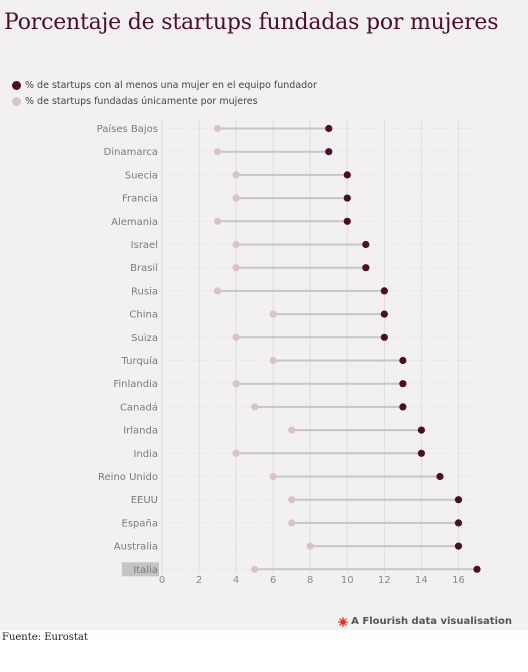  Describe the element at coordinates (347, 221) in the screenshot. I see `point-at-least-one-alemania` at that location.